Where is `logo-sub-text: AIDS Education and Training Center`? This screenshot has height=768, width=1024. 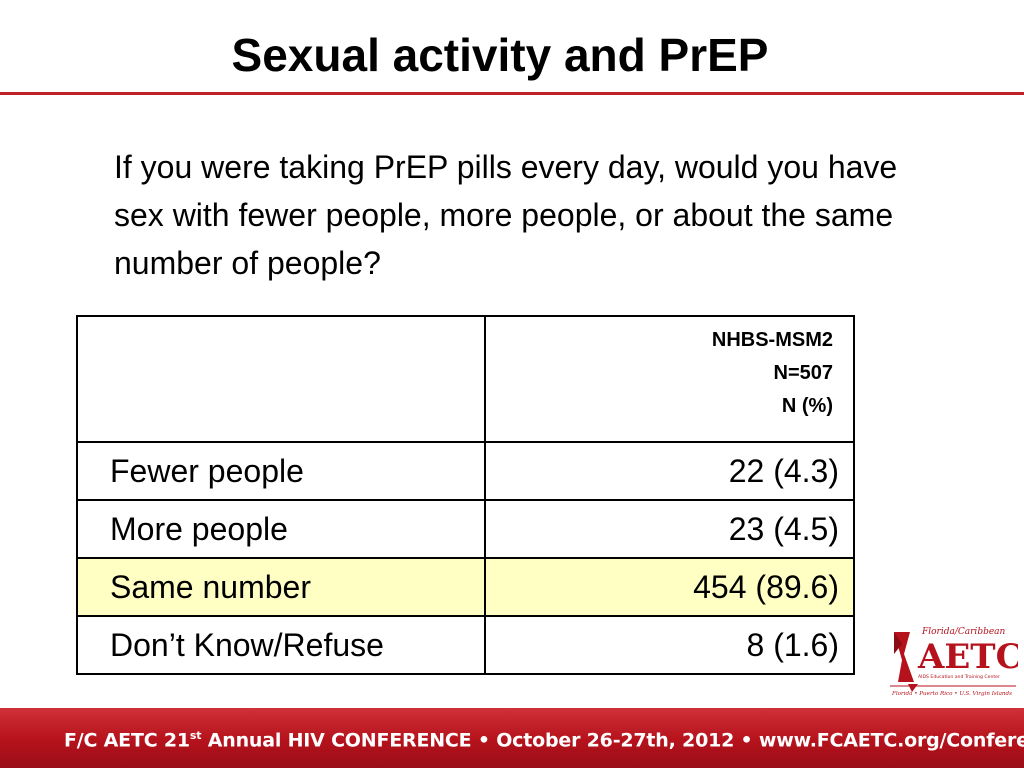
logo-sub-text: AIDS Education and Training Center is located at coordinates (959, 677).